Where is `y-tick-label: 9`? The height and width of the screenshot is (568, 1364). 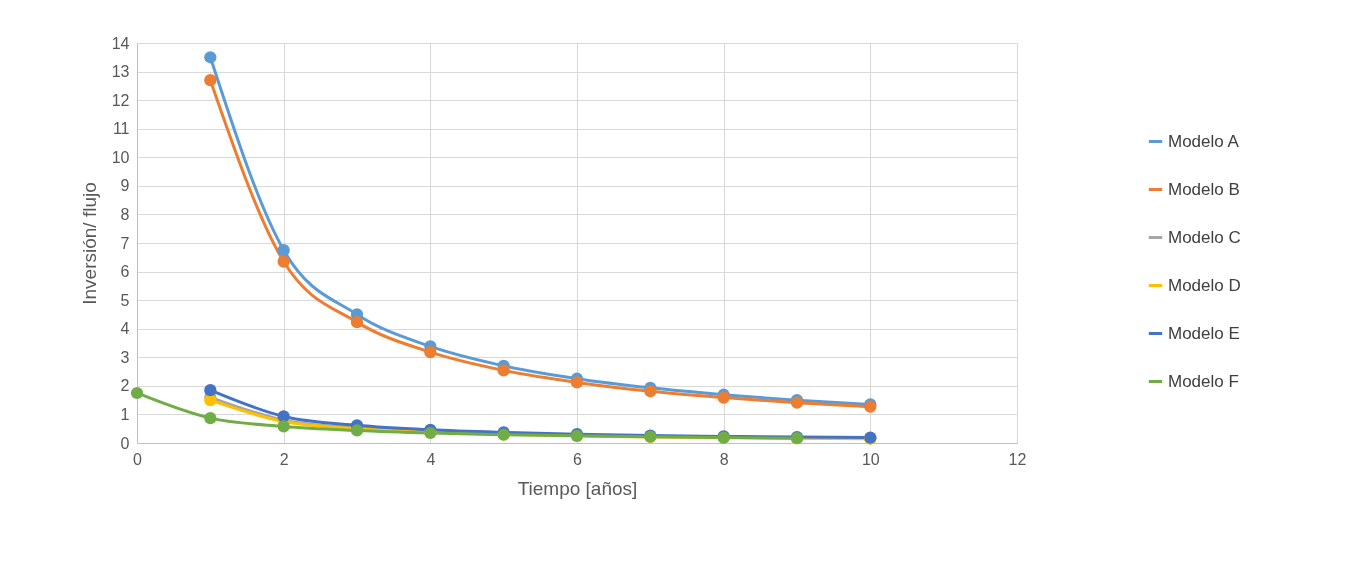 y-tick-label: 9 is located at coordinates (125, 186).